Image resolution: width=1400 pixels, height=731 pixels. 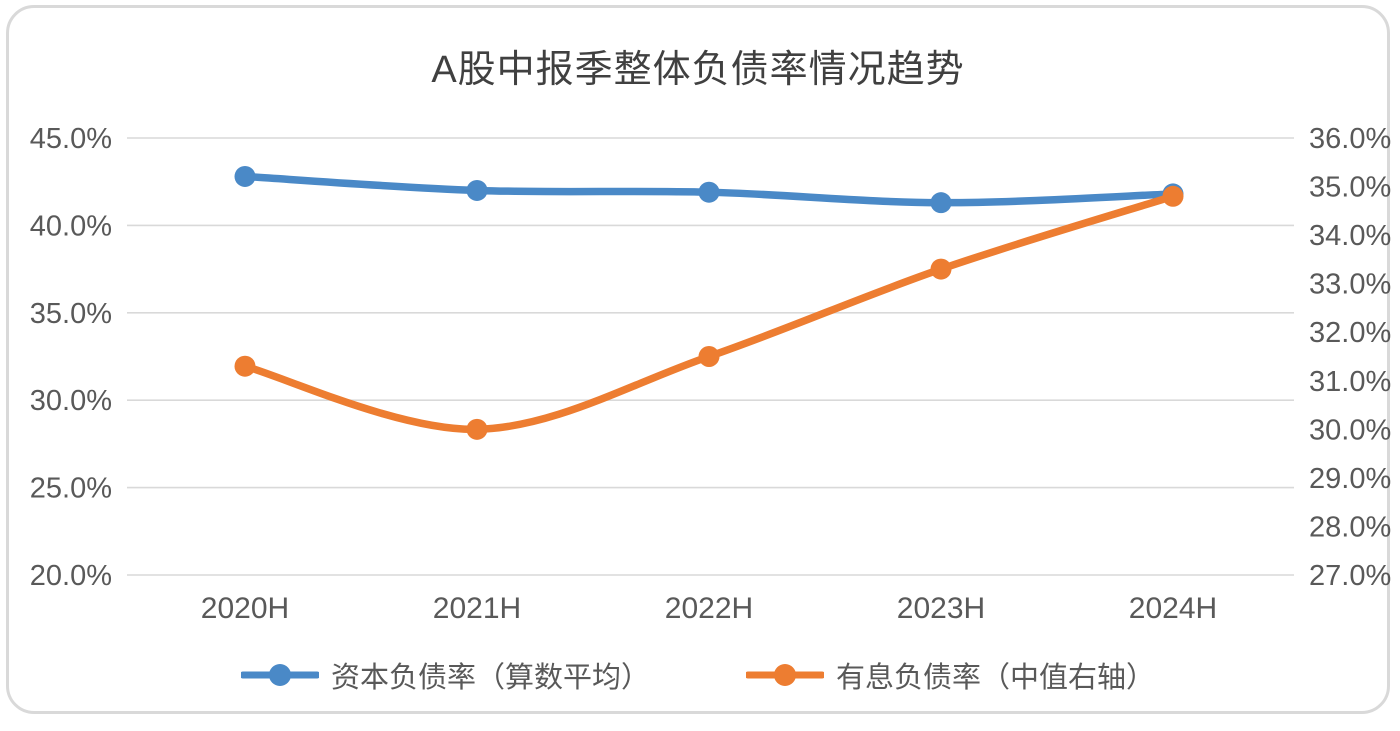 I want to click on left-axis-tick-label: 20.0%, so click(x=71, y=576).